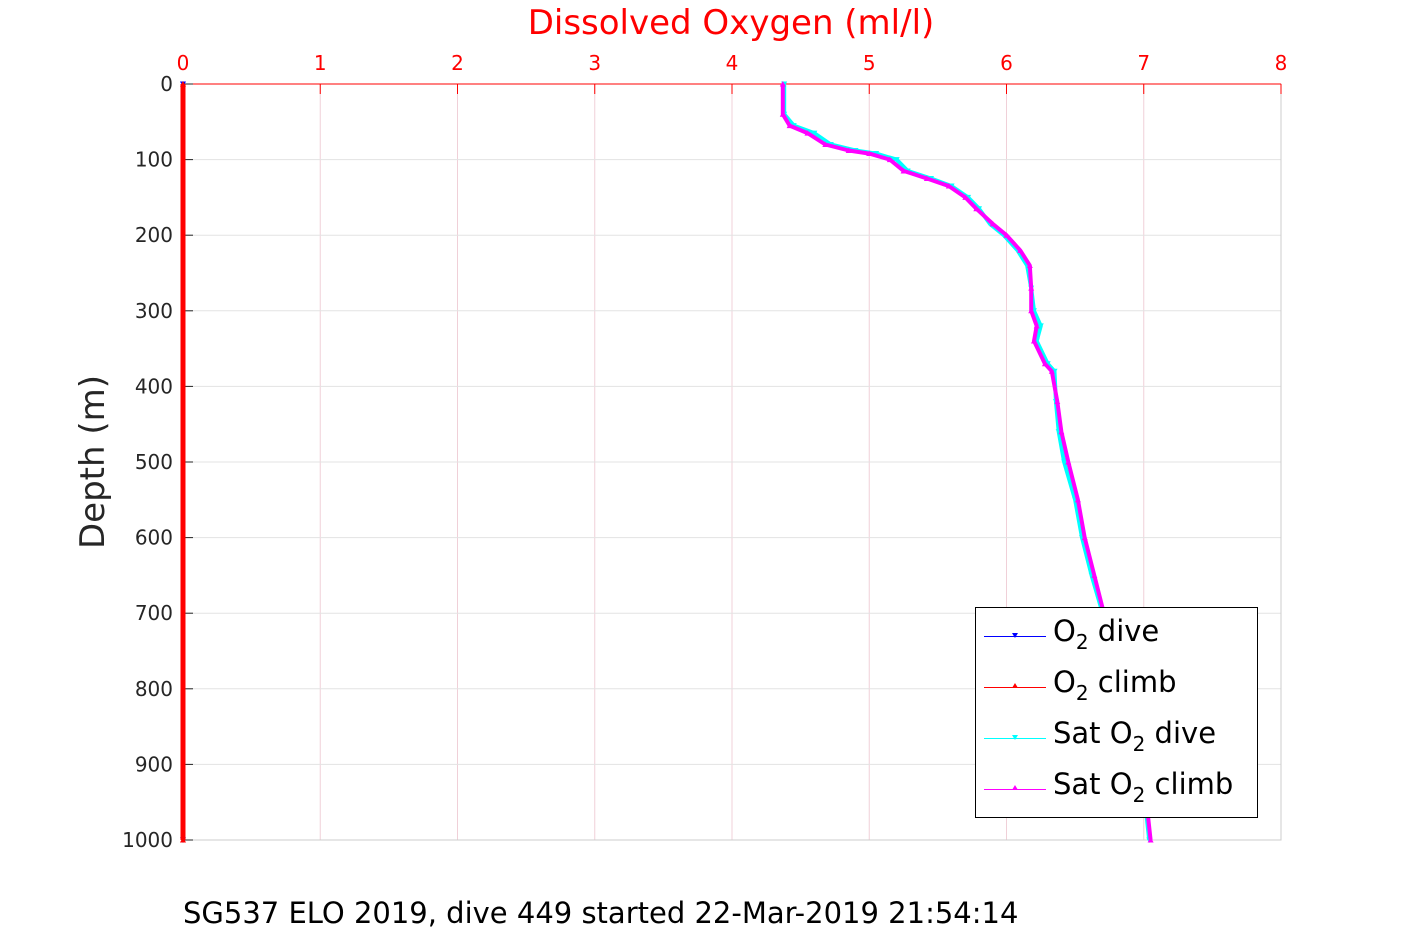 The image size is (1417, 945). I want to click on legend-label: Sat O2 climb, so click(1143, 787).